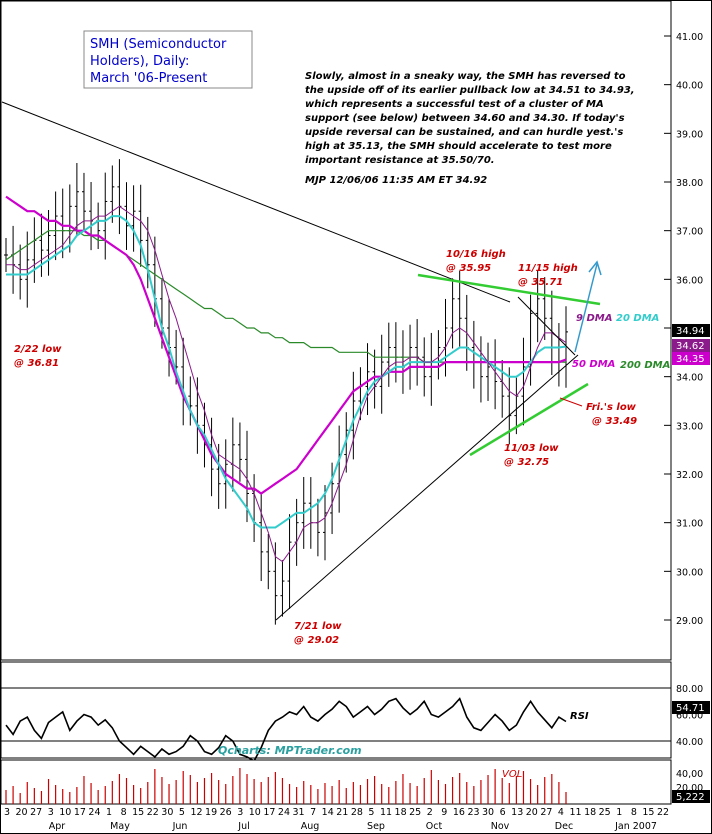 The image size is (712, 834). What do you see at coordinates (689, 86) in the screenshot?
I see `price-tick-label: 40.00` at bounding box center [689, 86].